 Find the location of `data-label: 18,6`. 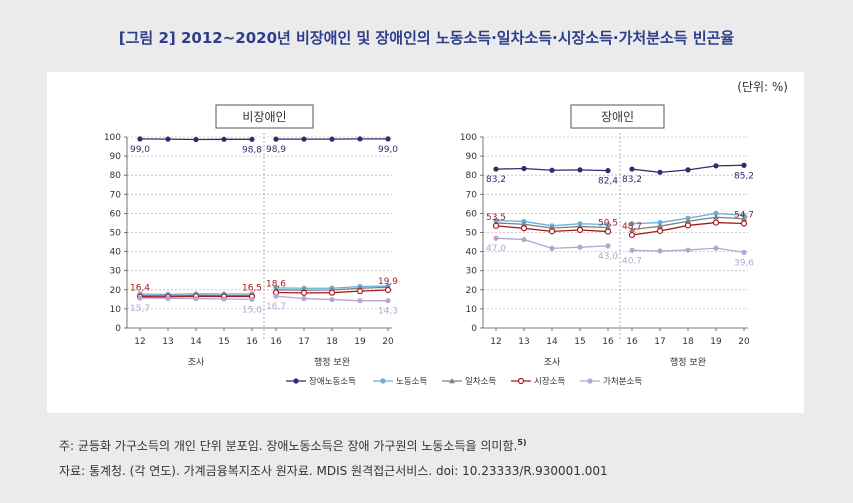

data-label: 18,6 is located at coordinates (276, 284).